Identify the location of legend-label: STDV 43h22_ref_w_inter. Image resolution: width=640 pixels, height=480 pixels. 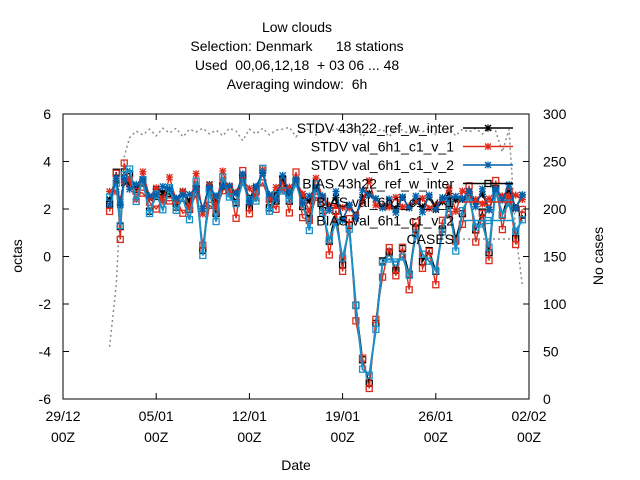
(376, 128).